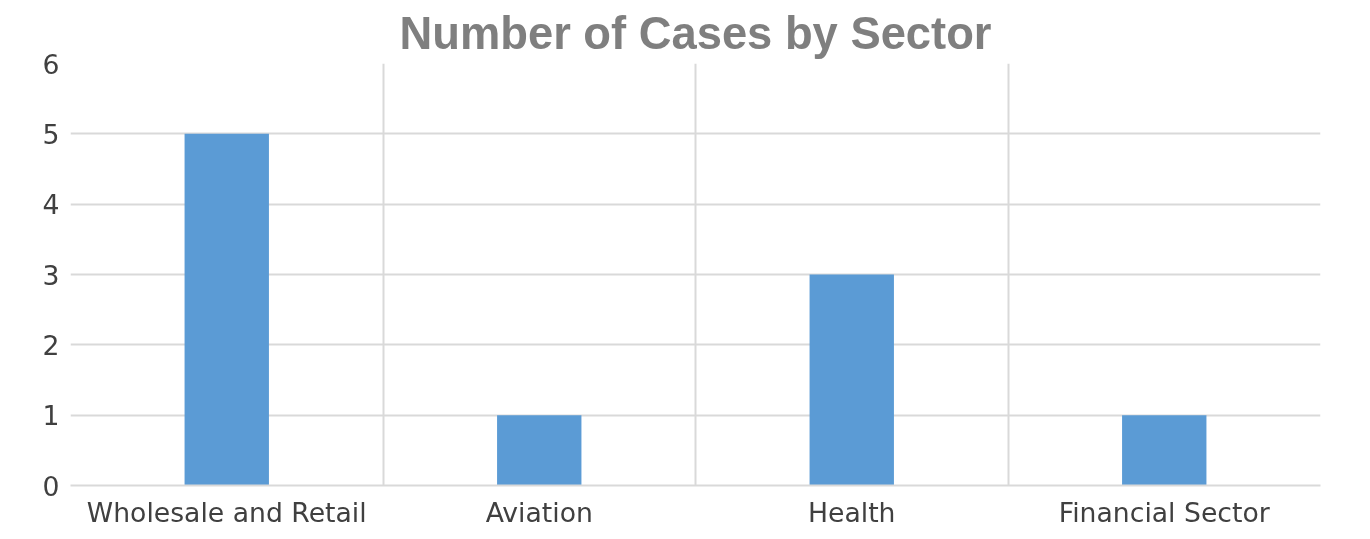 Image resolution: width=1370 pixels, height=539 pixels. I want to click on x-tick-label: Aviation, so click(539, 512).